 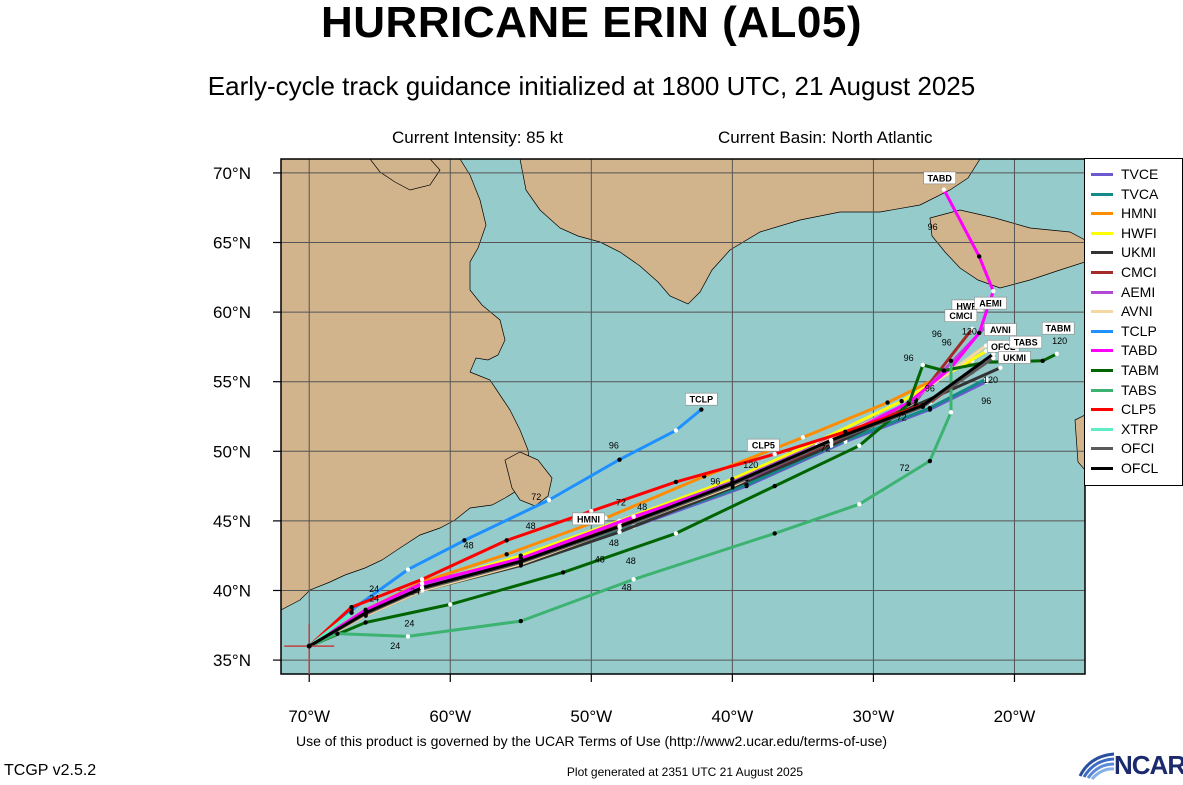 I want to click on land-british-isles, so click(x=1079, y=442).